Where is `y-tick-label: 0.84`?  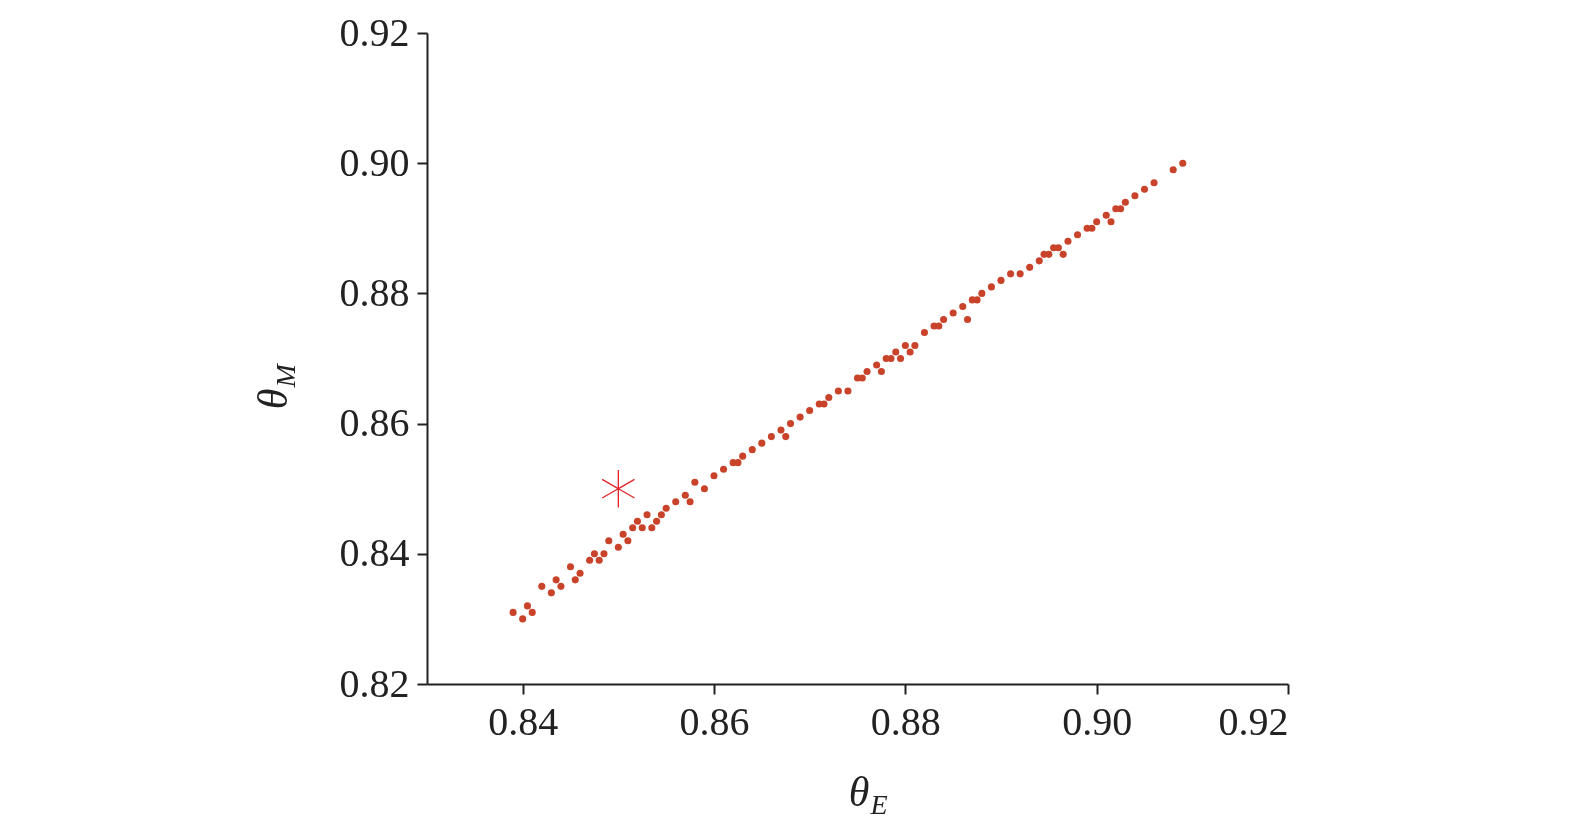
y-tick-label: 0.84 is located at coordinates (374, 553).